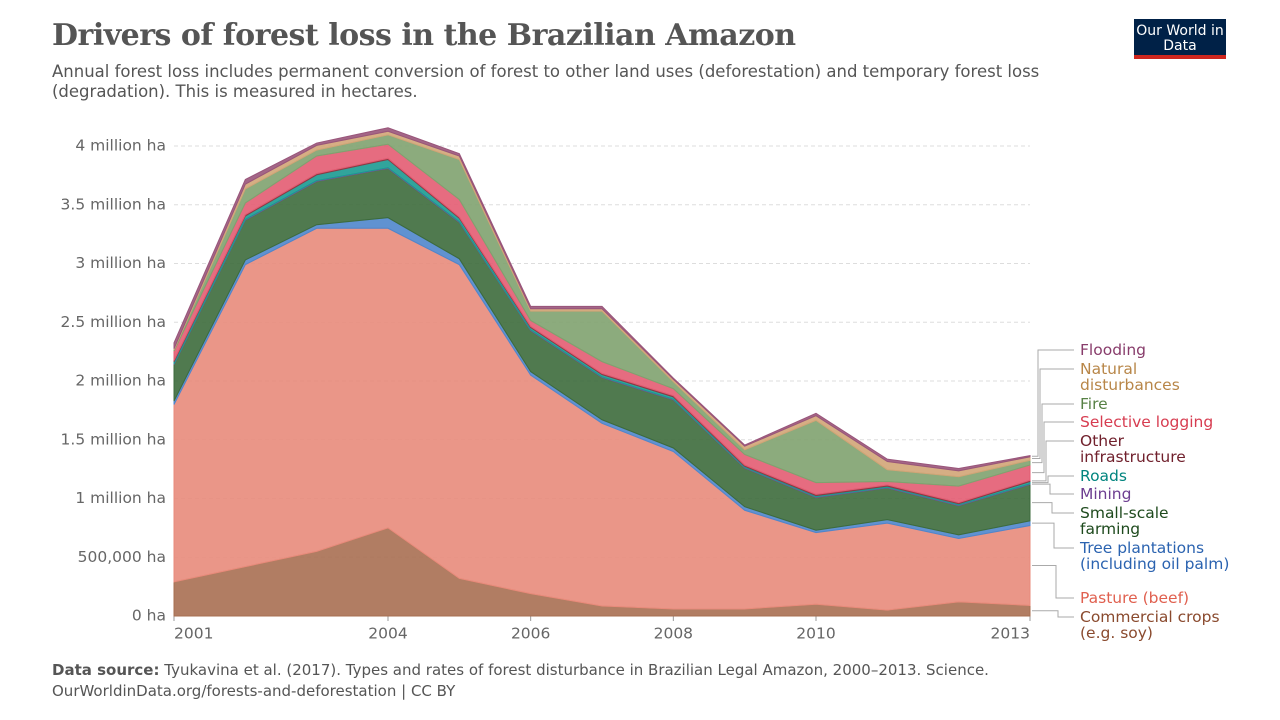  Describe the element at coordinates (1155, 556) in the screenshot. I see `legend-label: Tree plantations (including oil palm)` at that location.